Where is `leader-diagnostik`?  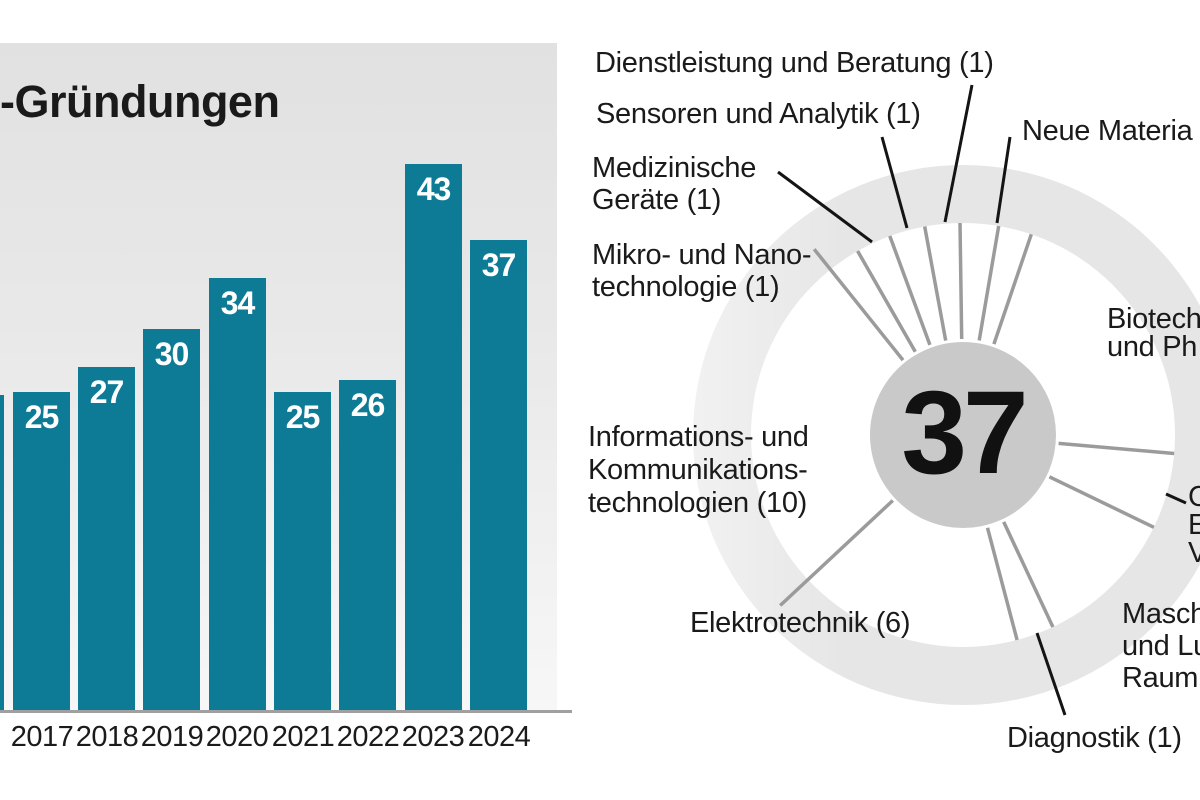 leader-diagnostik is located at coordinates (1051, 674).